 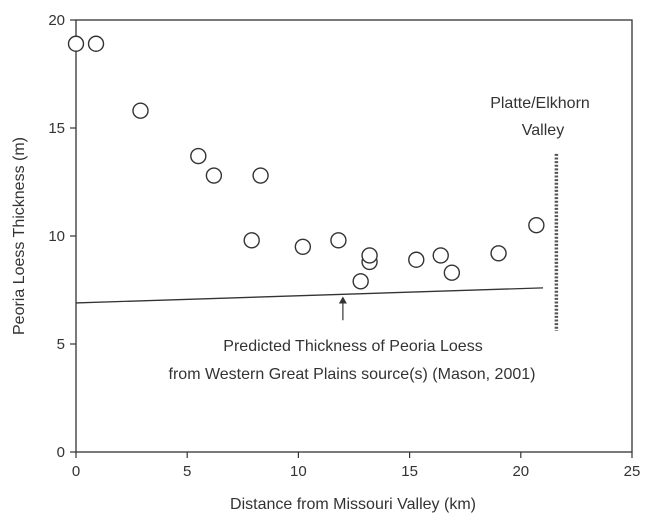 I want to click on y-tick-label: 15, so click(x=56, y=128).